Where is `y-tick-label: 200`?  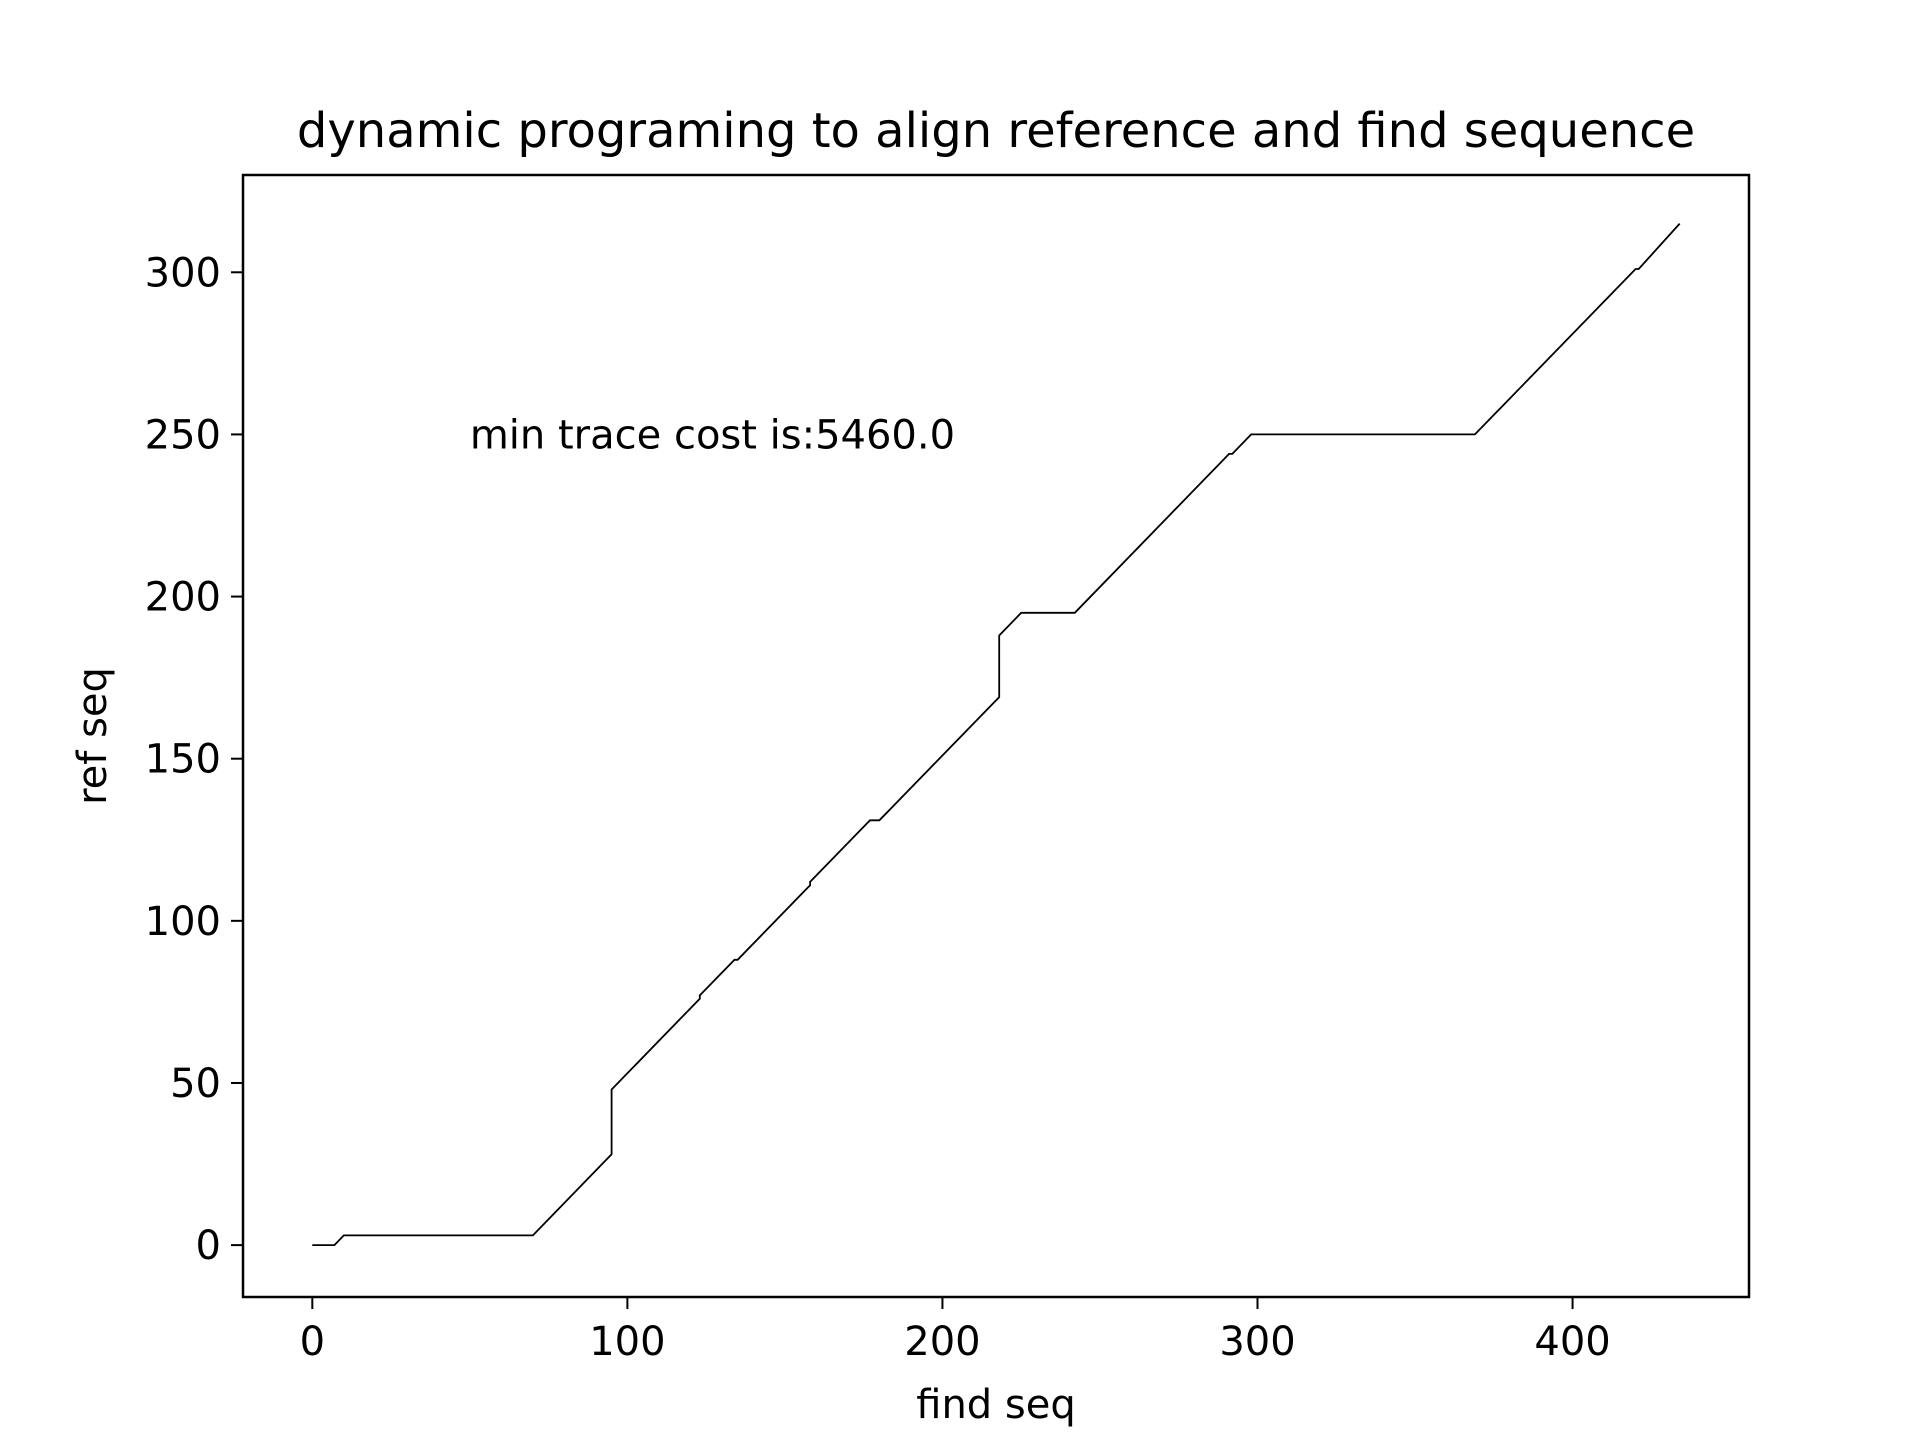 y-tick-label: 200 is located at coordinates (183, 598).